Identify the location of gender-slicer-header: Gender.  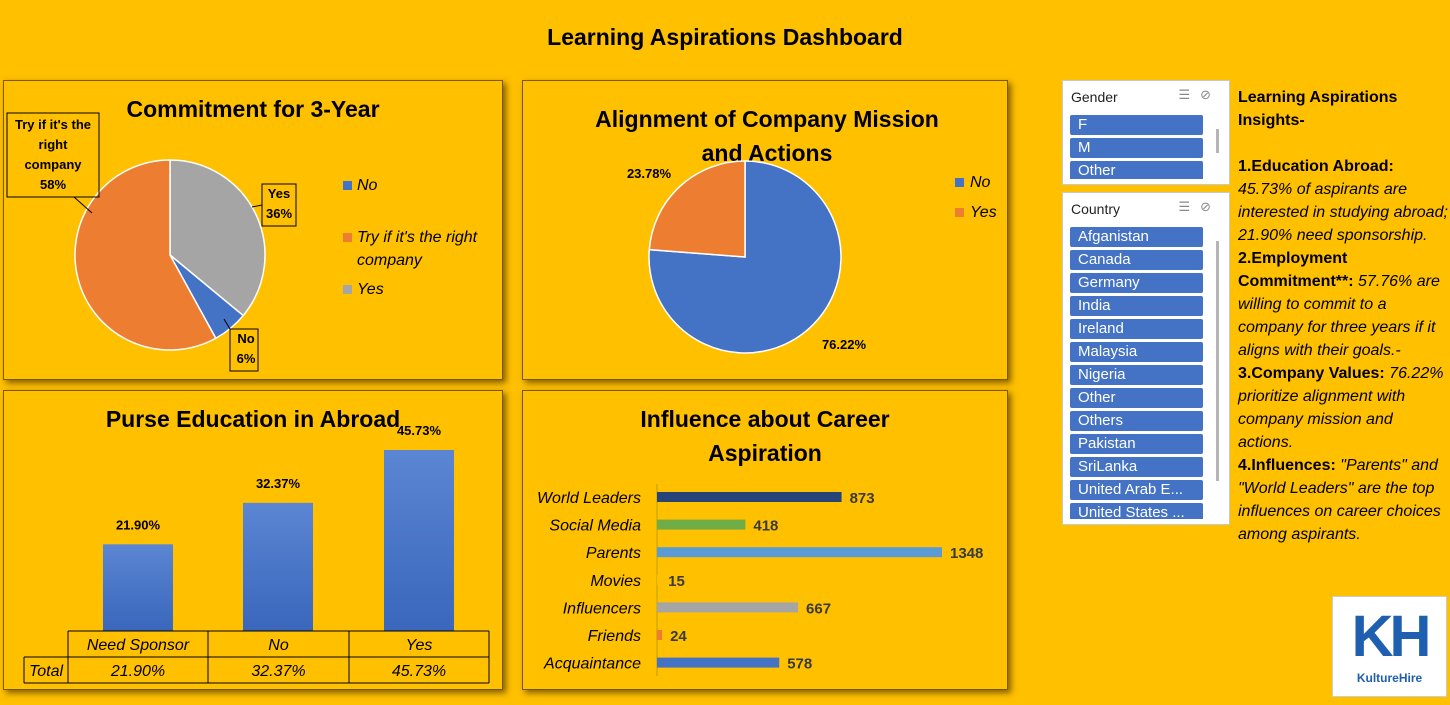
(1094, 97).